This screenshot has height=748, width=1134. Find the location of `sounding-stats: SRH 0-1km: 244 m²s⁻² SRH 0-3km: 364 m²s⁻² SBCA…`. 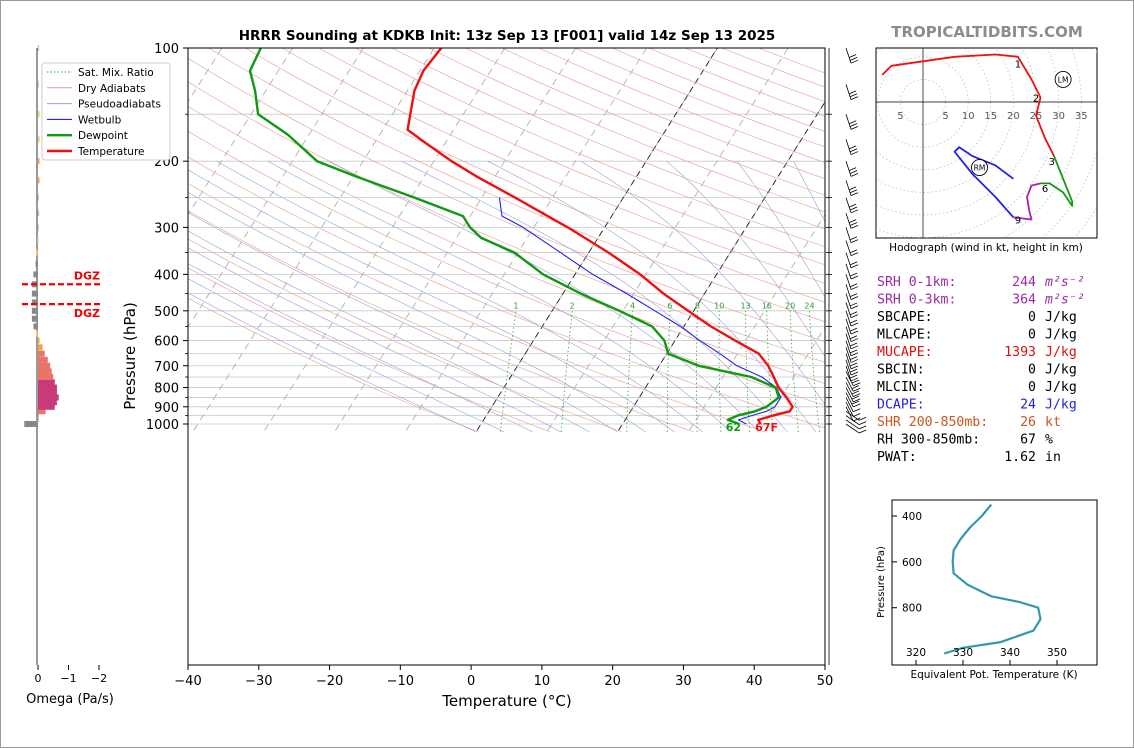

sounding-stats: SRH 0-1km: 244 m²s⁻² SRH 0-3km: 364 m²s⁻² SBCA… is located at coordinates (981, 370).